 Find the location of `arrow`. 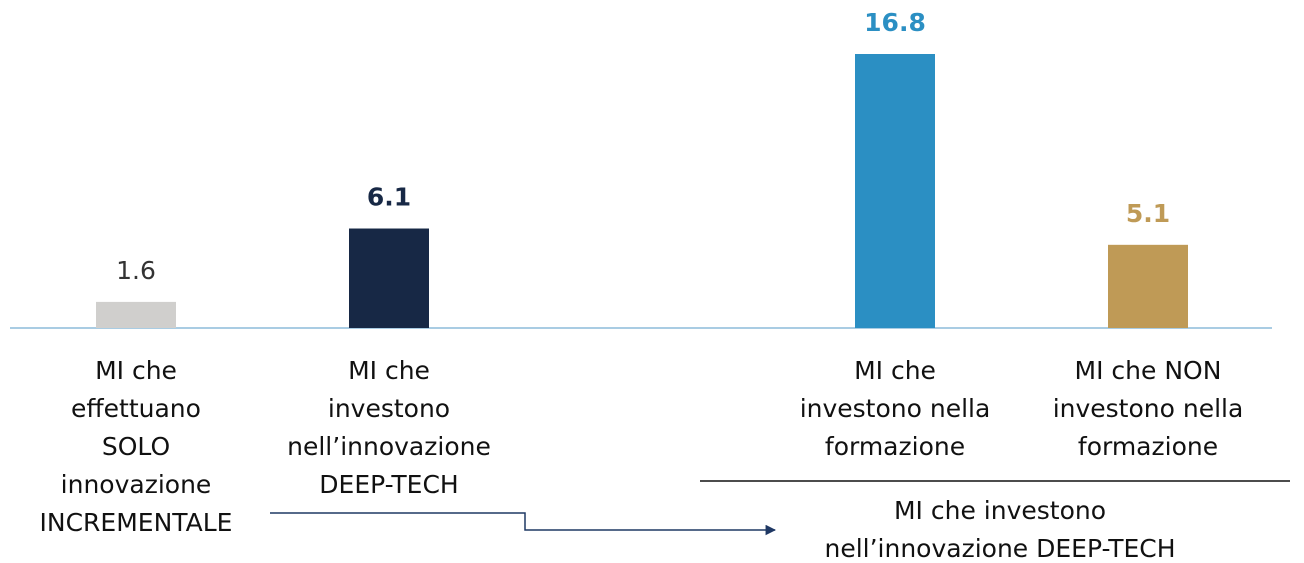

arrow is located at coordinates (523, 524).